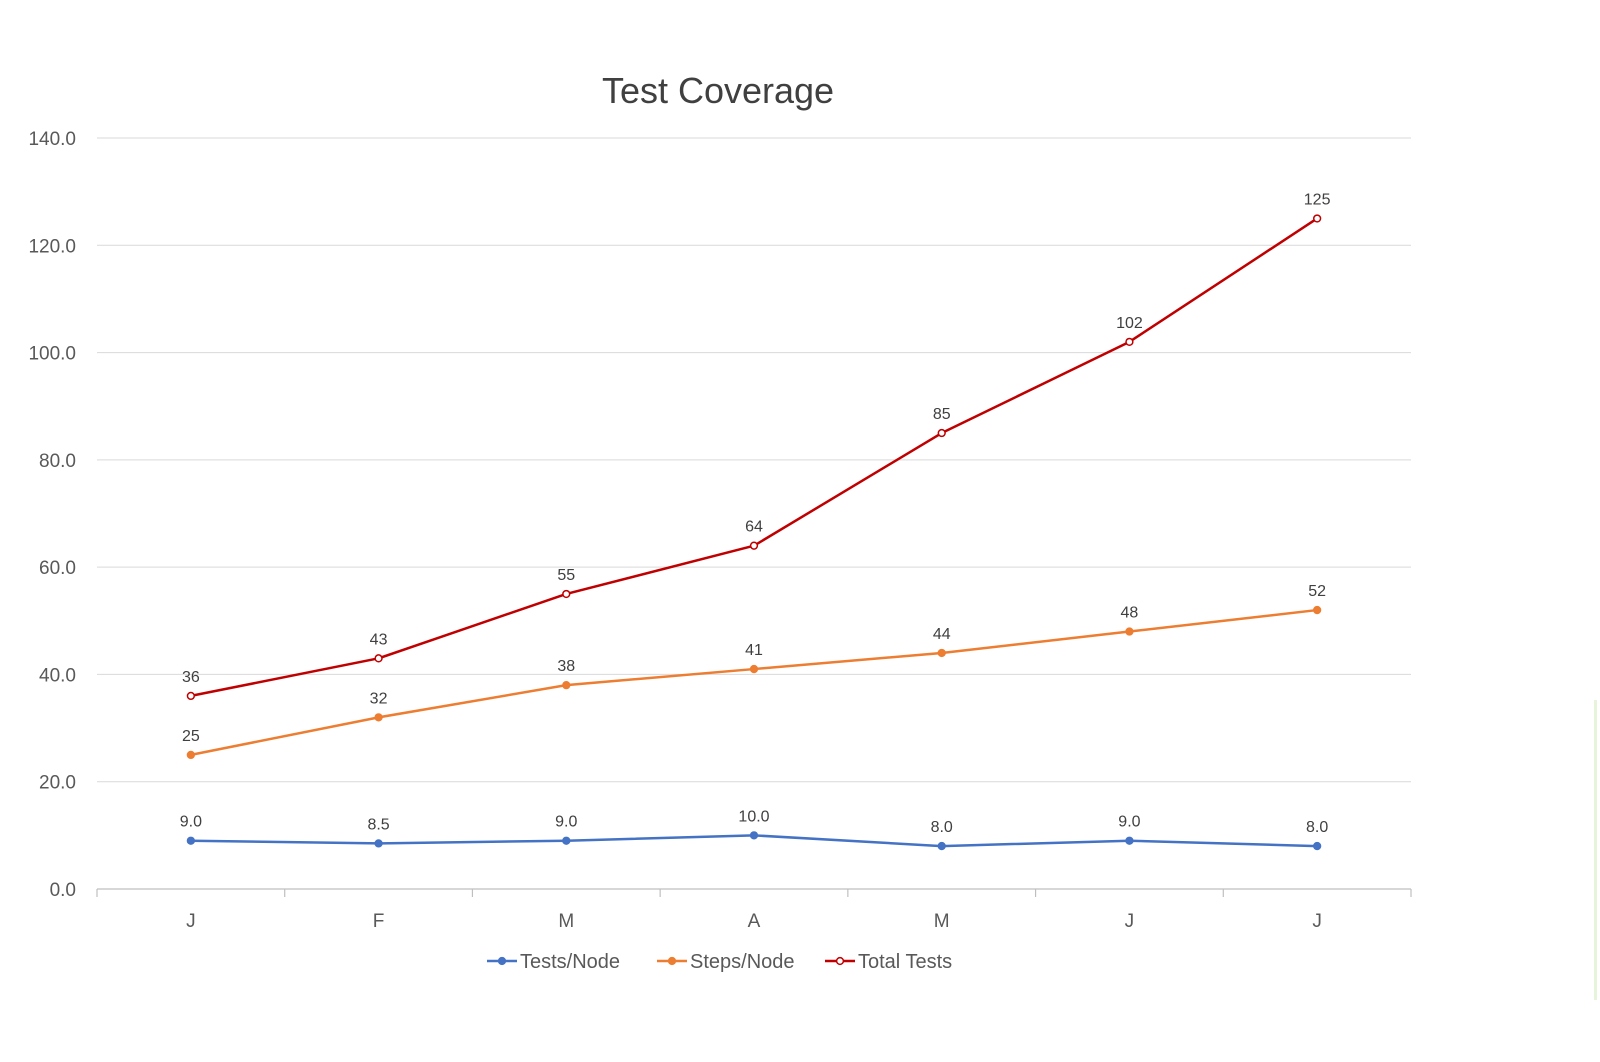 The height and width of the screenshot is (1062, 1600). I want to click on y-tick-label: 20.0, so click(57, 783).